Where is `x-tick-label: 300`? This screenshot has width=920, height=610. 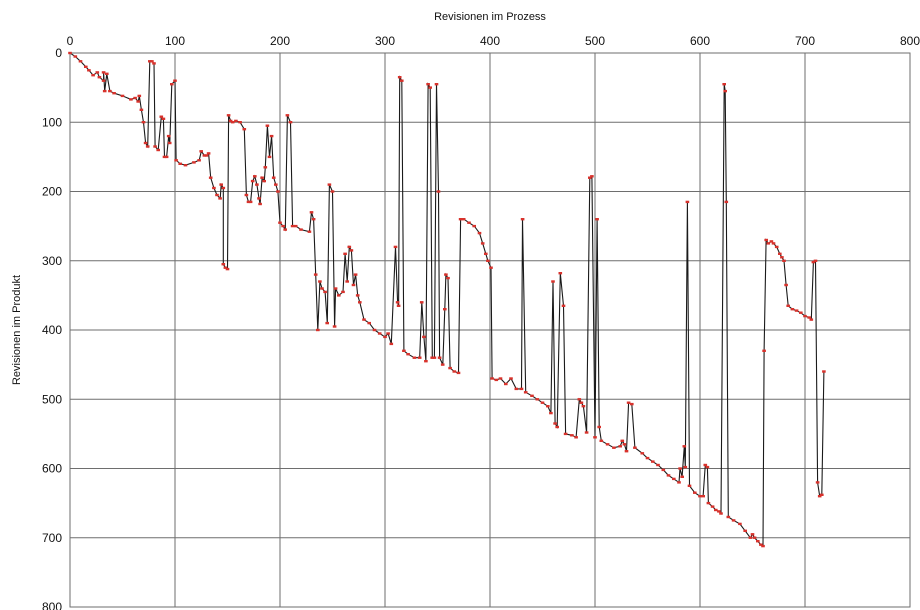 x-tick-label: 300 is located at coordinates (385, 41).